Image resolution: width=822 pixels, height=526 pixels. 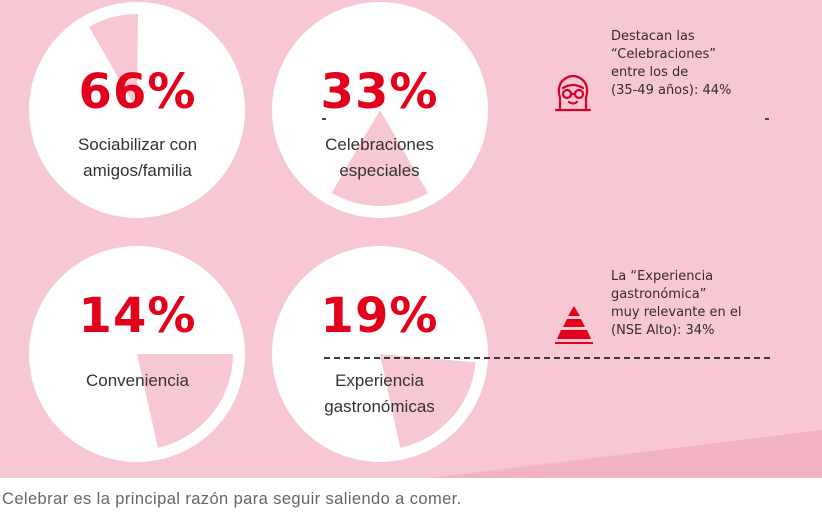 What do you see at coordinates (379, 92) in the screenshot?
I see `stat-value: 33%` at bounding box center [379, 92].